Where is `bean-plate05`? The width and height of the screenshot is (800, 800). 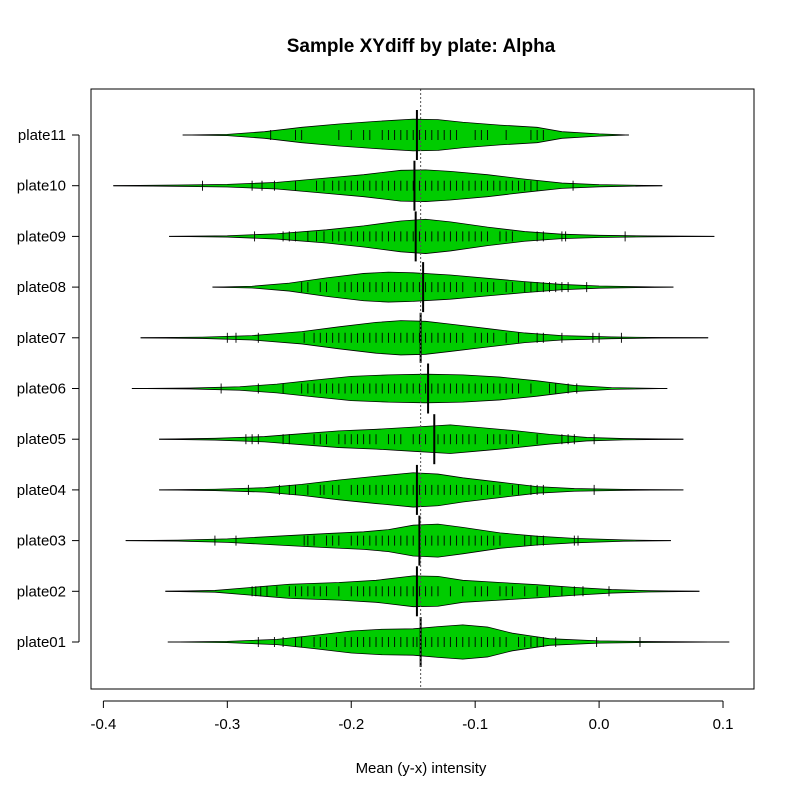 bean-plate05 is located at coordinates (421, 439).